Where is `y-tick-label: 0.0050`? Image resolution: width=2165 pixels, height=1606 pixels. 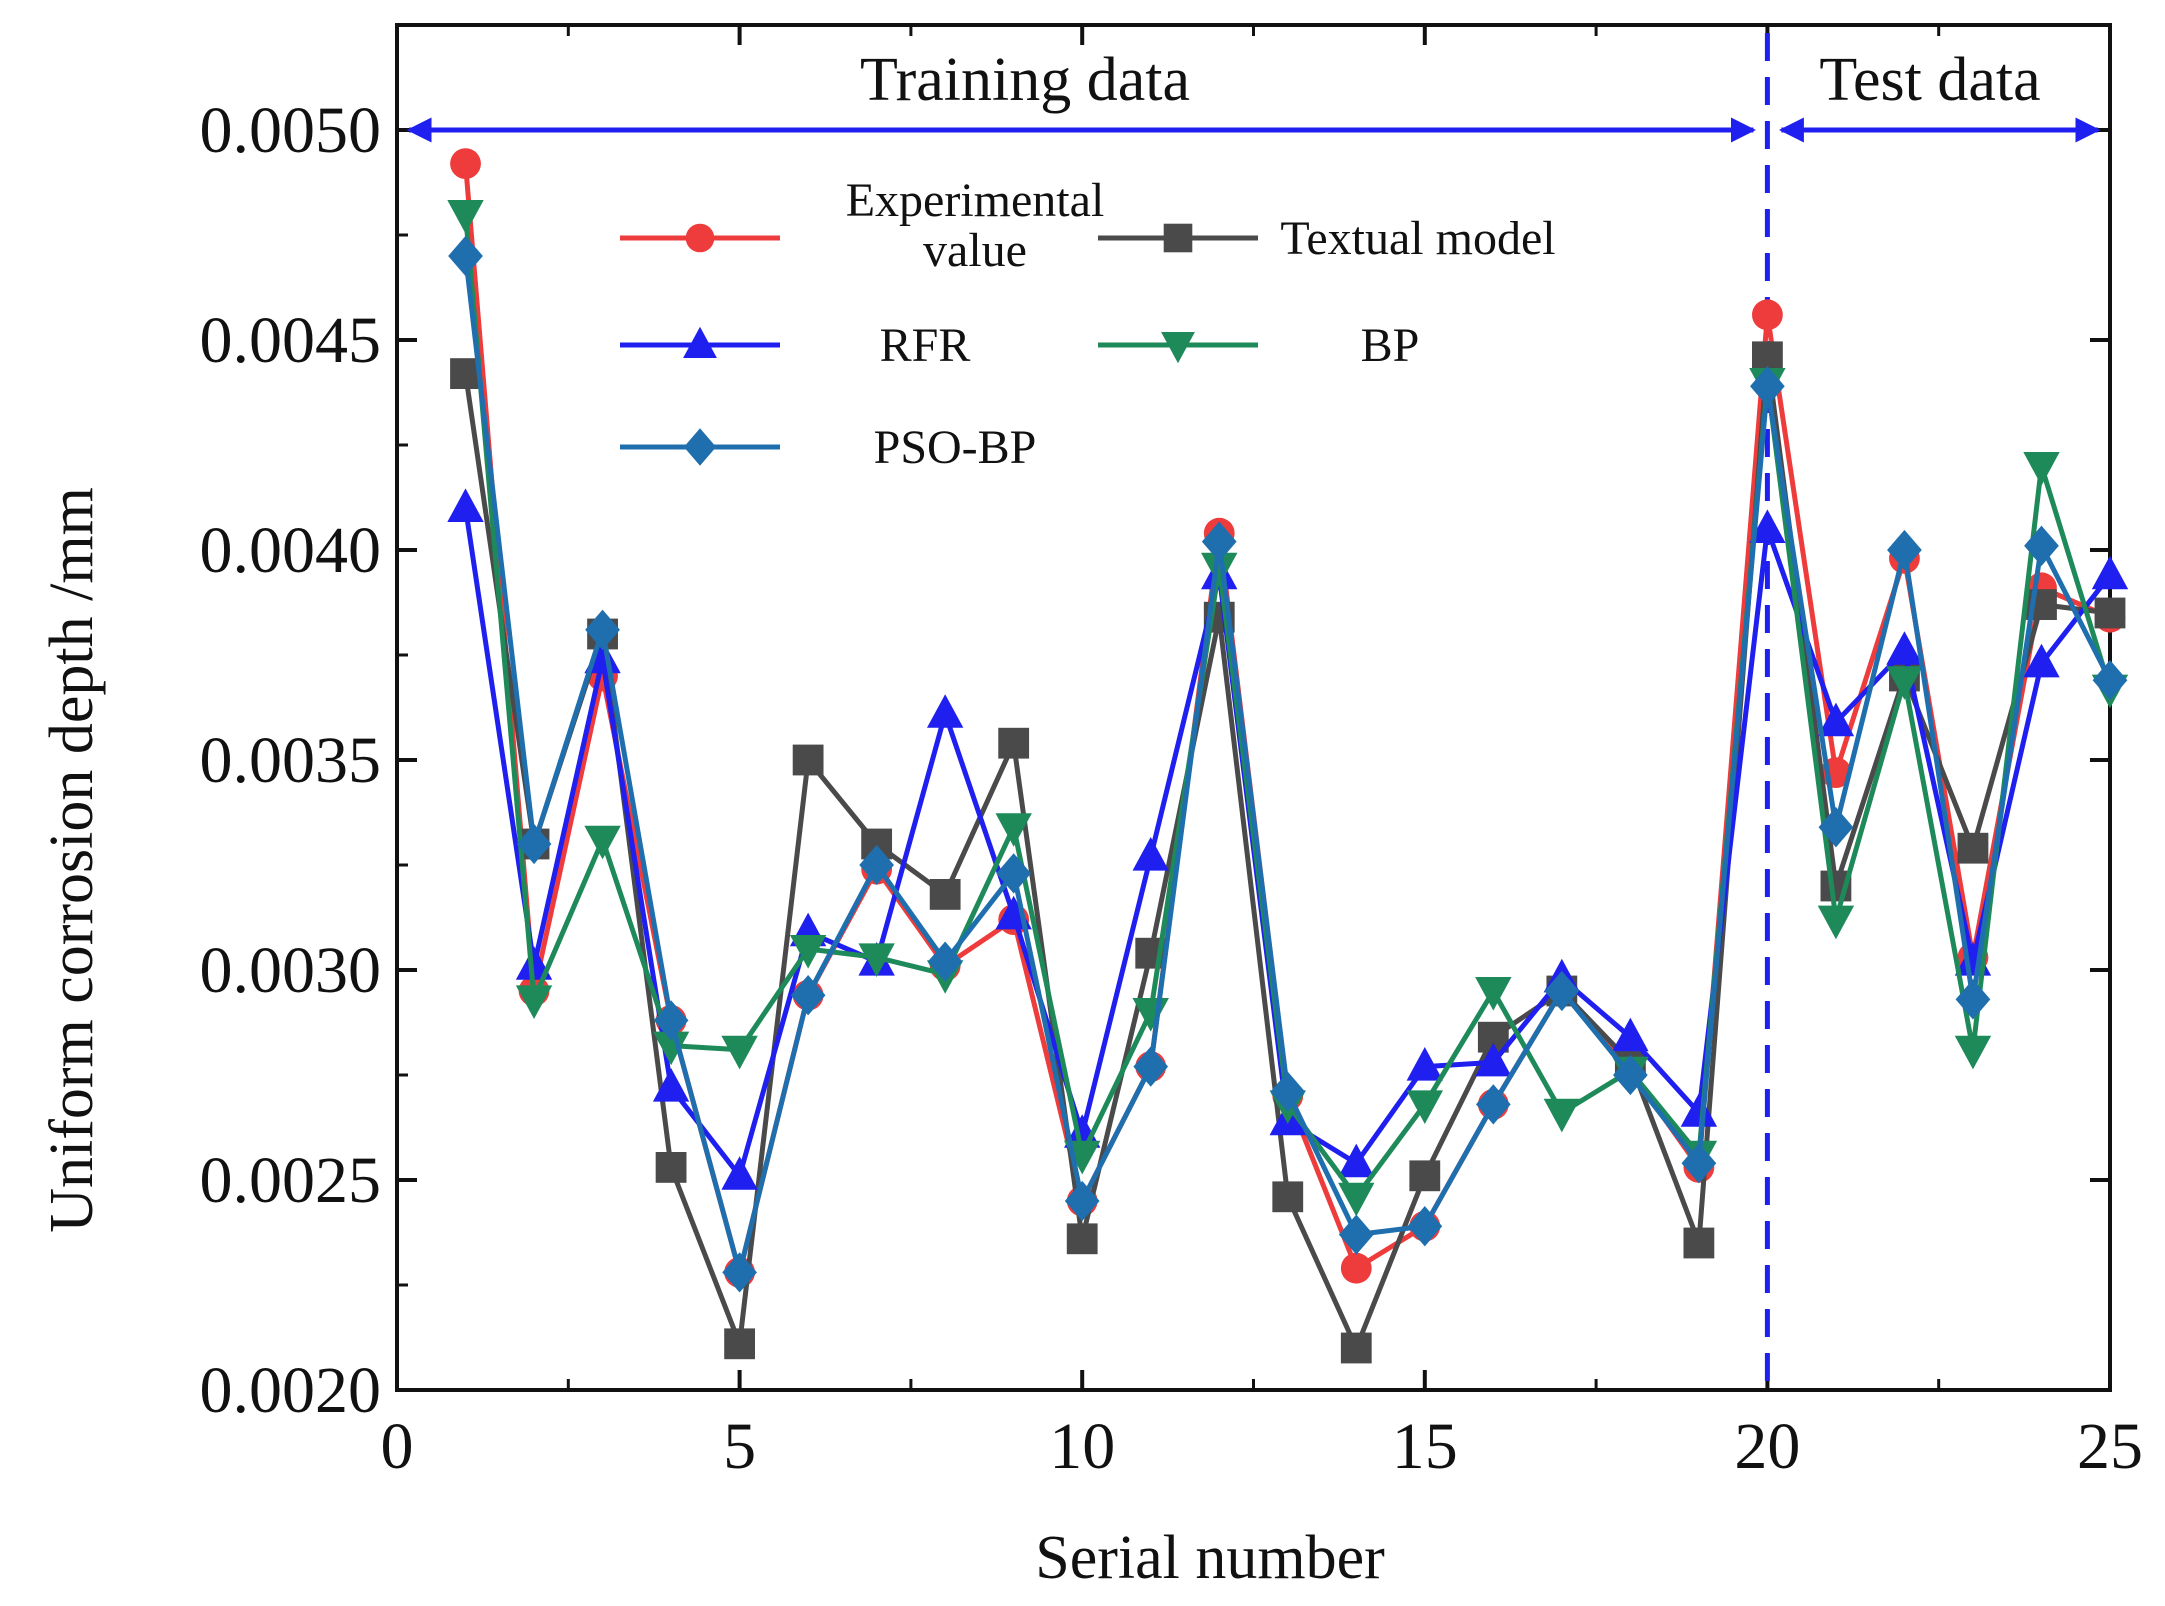 y-tick-label: 0.0050 is located at coordinates (291, 130).